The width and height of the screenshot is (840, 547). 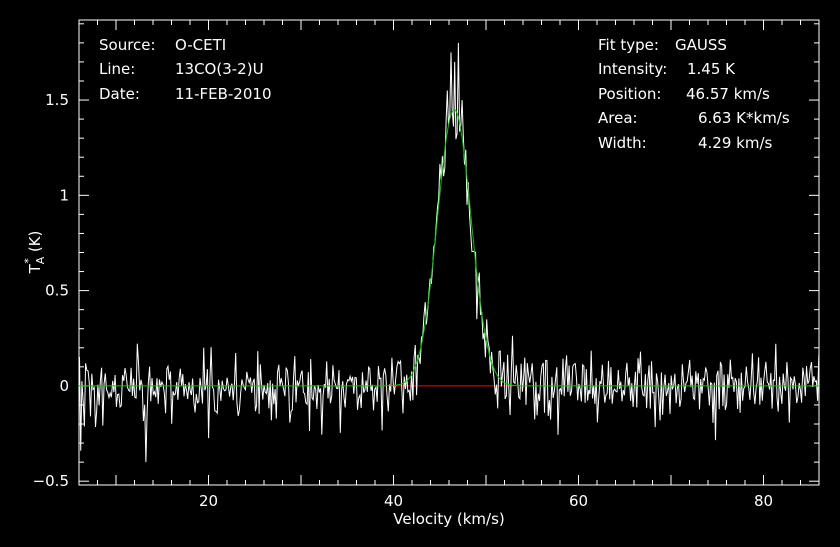 What do you see at coordinates (578, 501) in the screenshot?
I see `x-tick-label: 60` at bounding box center [578, 501].